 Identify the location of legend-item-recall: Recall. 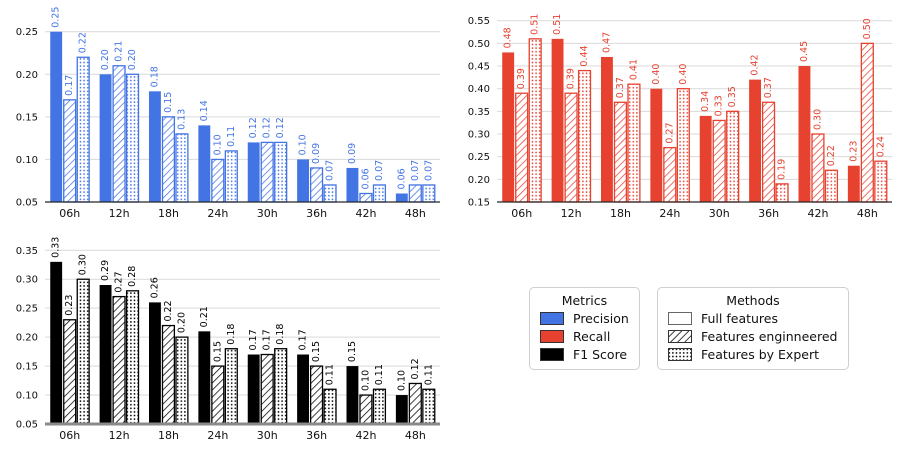
(584, 336).